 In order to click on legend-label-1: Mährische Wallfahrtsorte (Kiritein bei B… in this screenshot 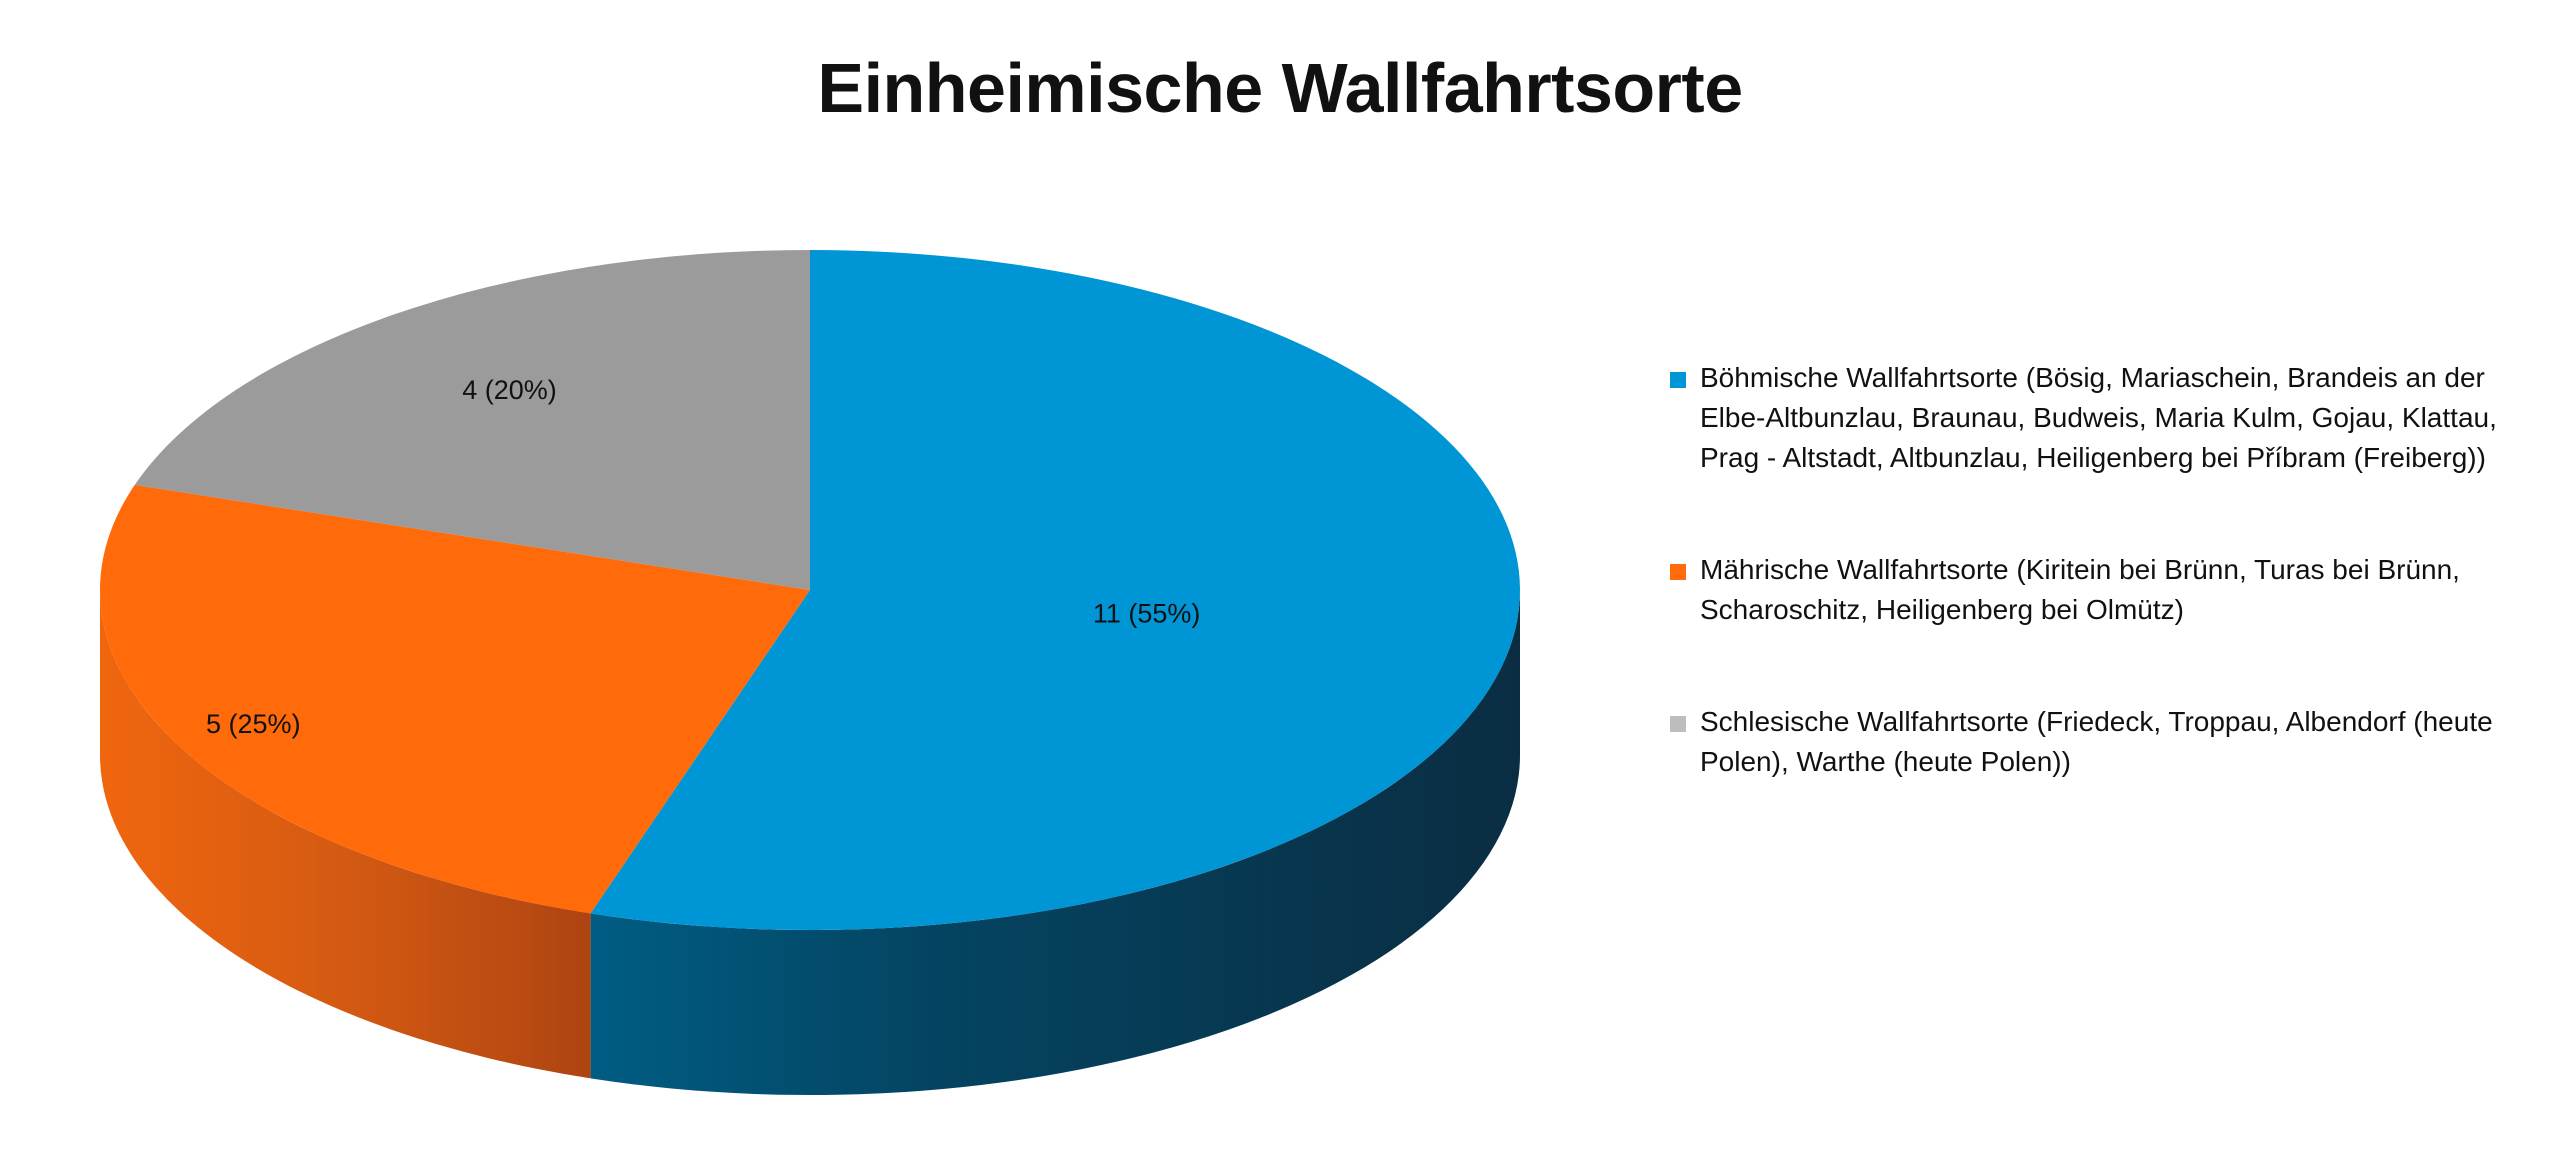, I will do `click(2080, 589)`.